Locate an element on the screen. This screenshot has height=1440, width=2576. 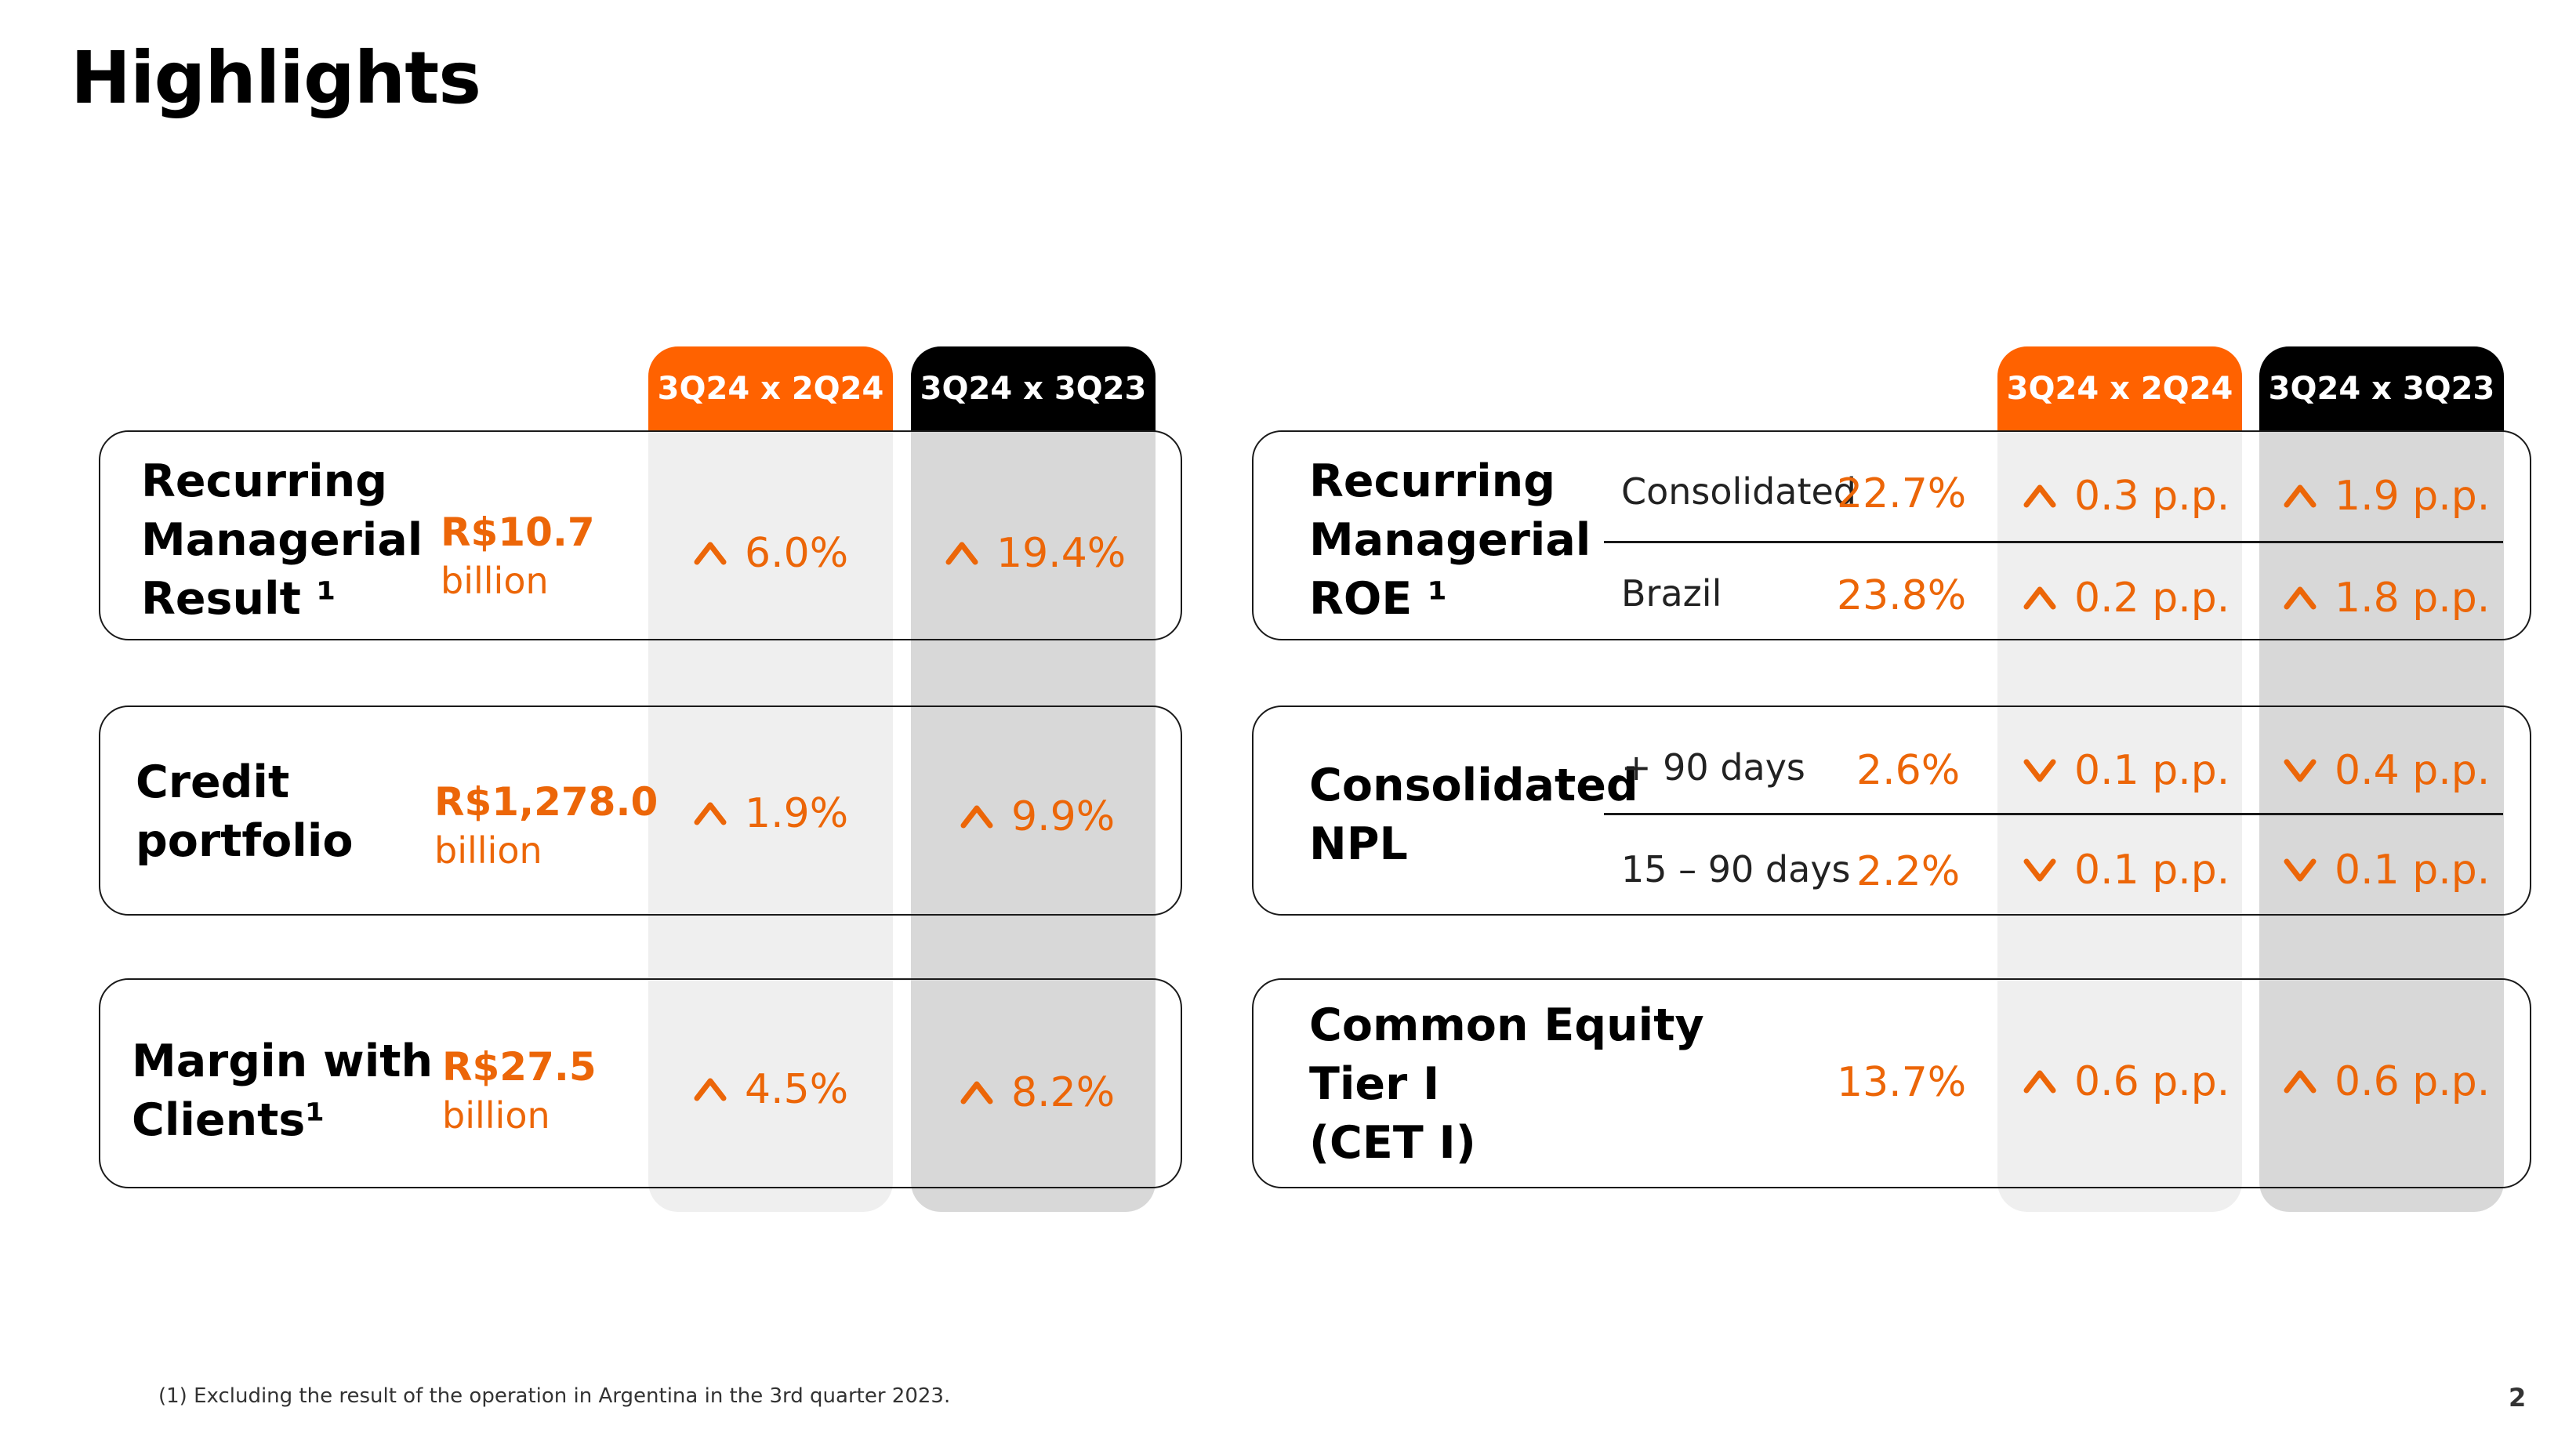
npl-90-qoq: 0.1 p.p. is located at coordinates (2127, 770).